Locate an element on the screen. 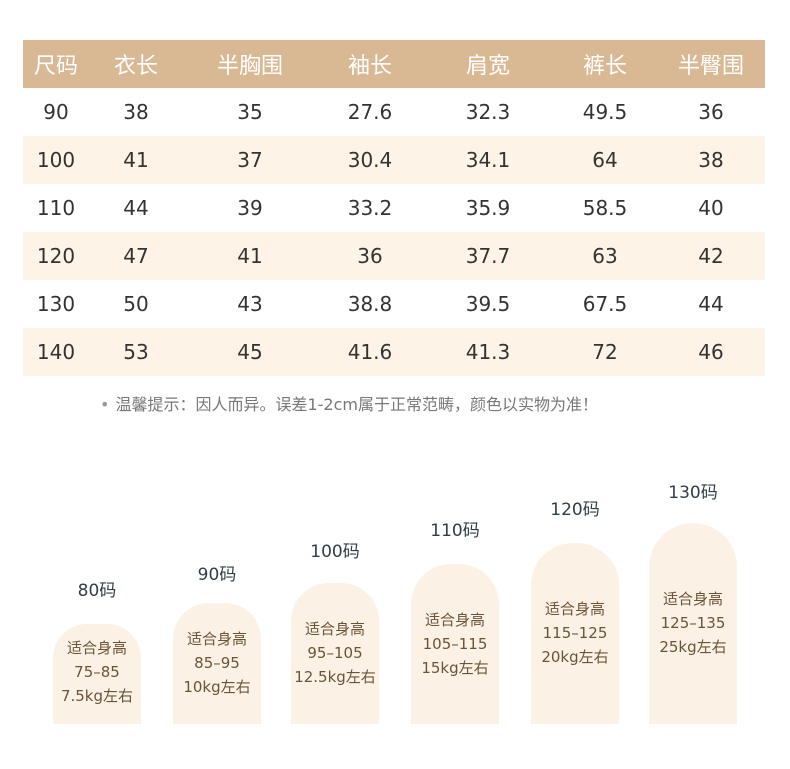 The height and width of the screenshot is (769, 790). table-cell: 42 is located at coordinates (711, 256).